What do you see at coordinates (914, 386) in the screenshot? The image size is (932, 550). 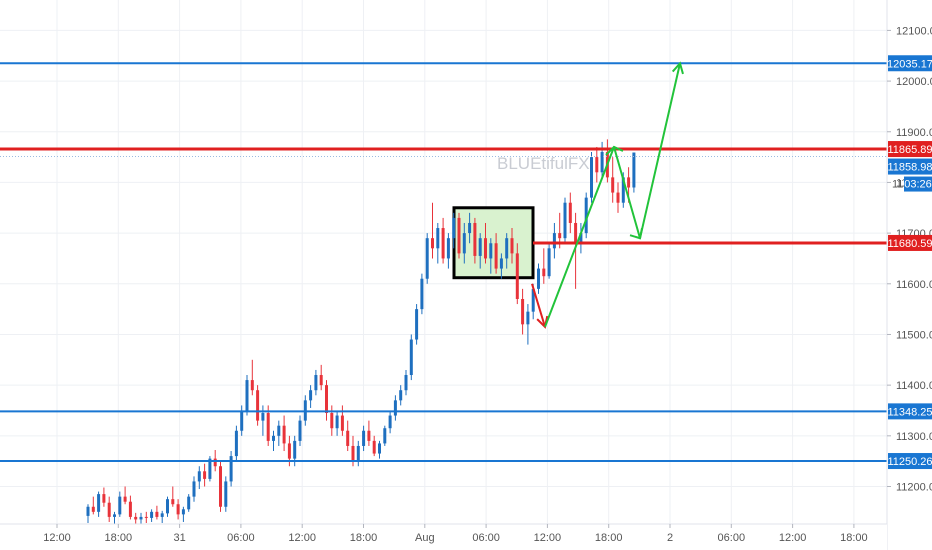 I see `y-tick-label: 11400.00` at bounding box center [914, 386].